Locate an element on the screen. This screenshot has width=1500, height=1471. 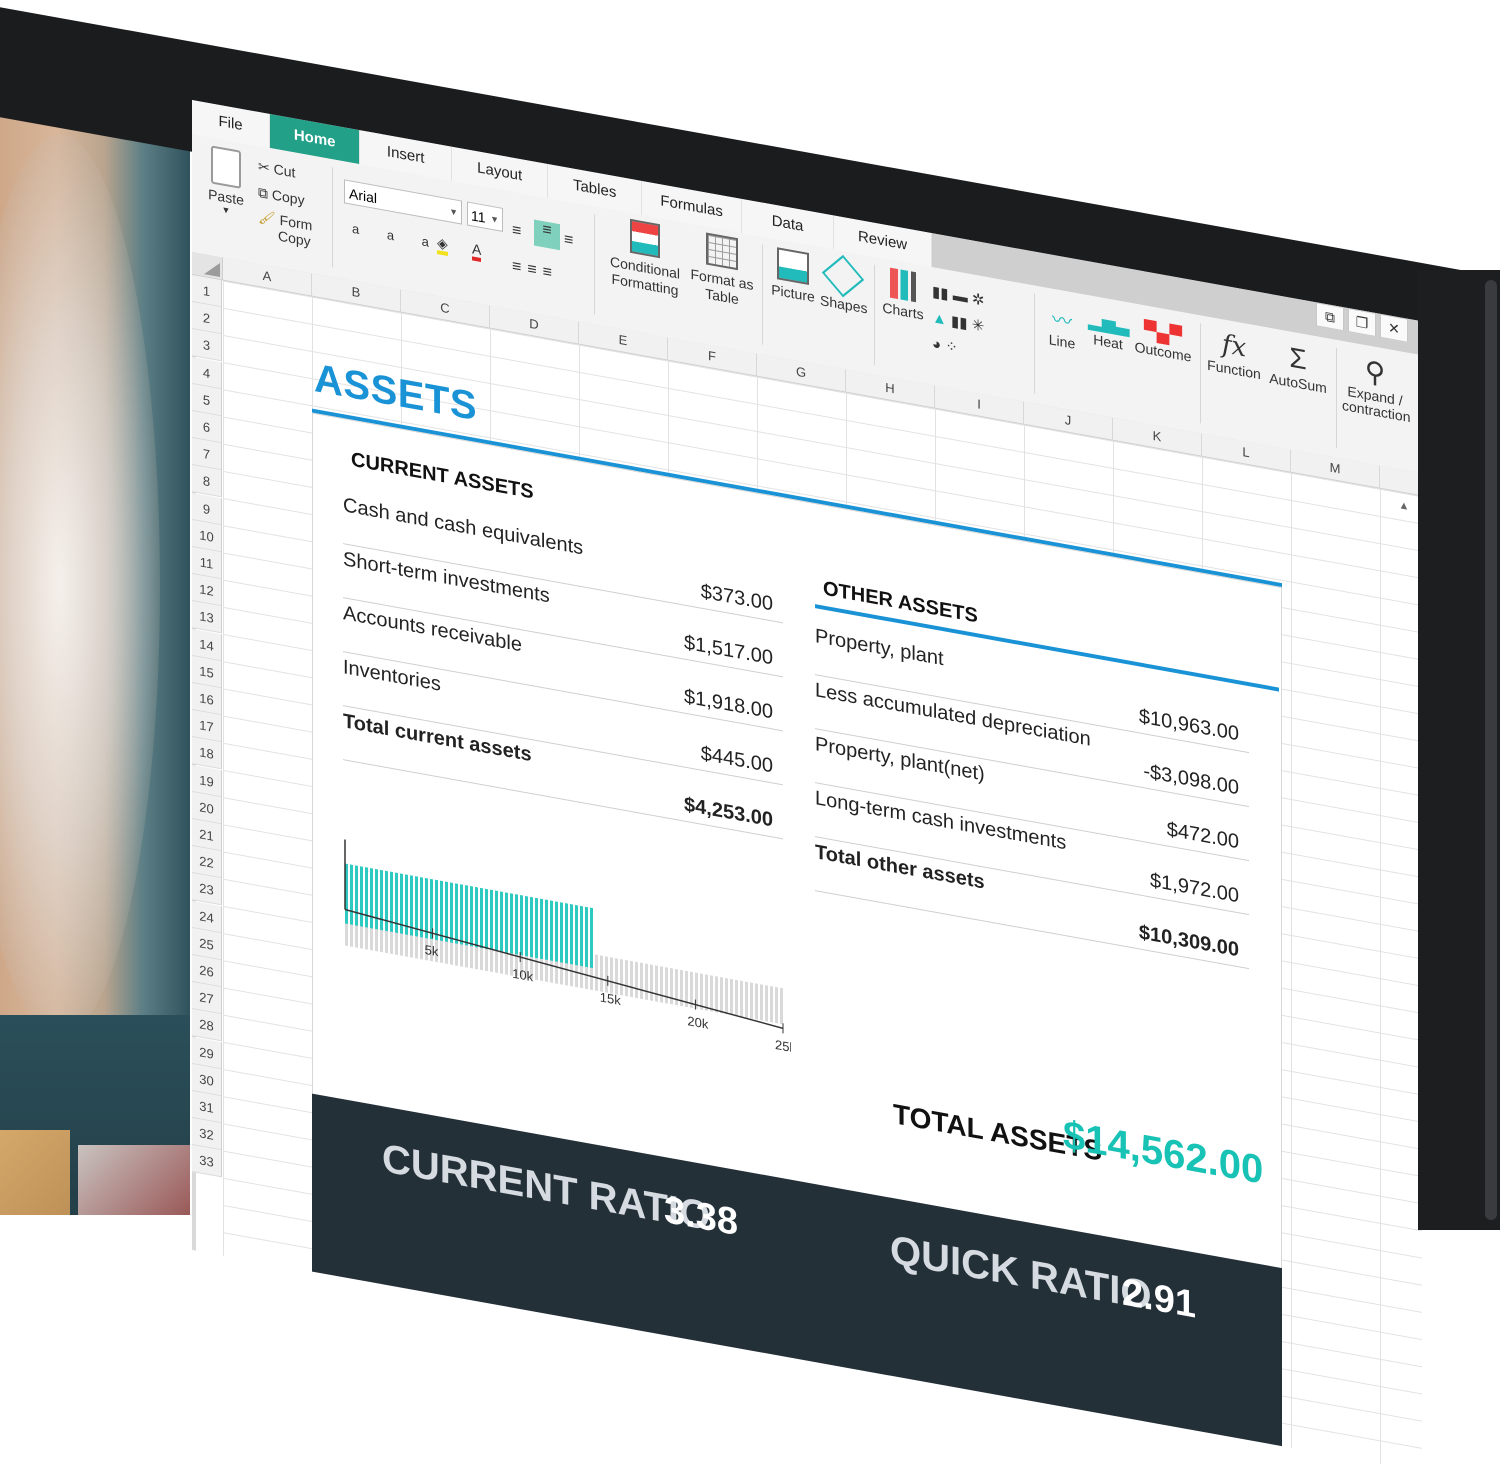
cut-label: Cut is located at coordinates (284, 170).